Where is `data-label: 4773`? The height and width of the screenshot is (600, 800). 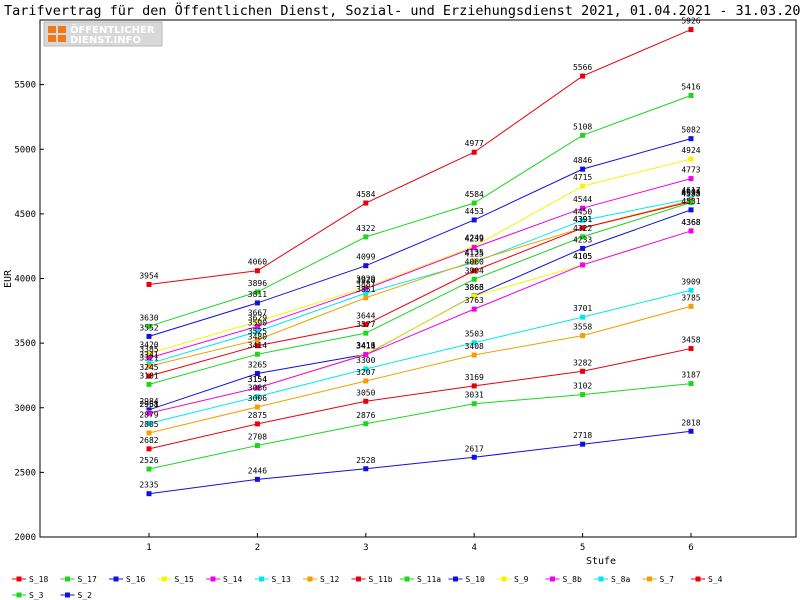 data-label: 4773 is located at coordinates (690, 170).